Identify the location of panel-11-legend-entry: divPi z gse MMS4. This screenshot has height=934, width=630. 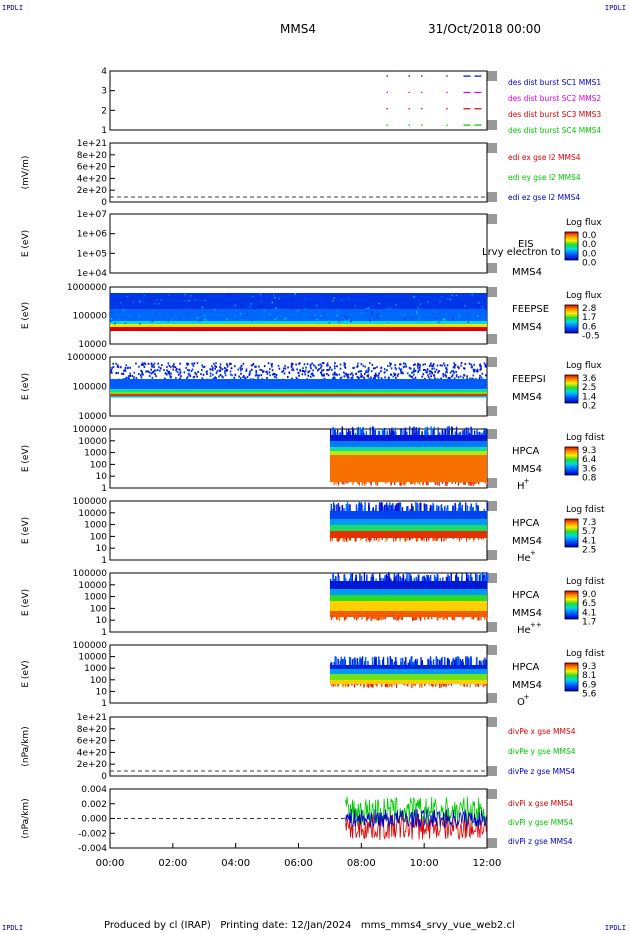
(540, 841).